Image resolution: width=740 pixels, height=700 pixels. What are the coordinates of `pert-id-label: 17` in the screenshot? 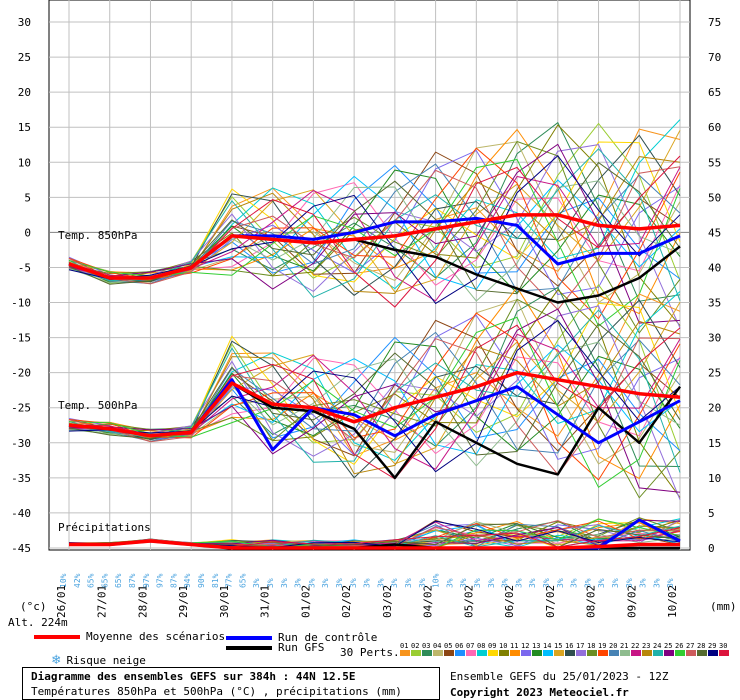 It's located at (580, 646).